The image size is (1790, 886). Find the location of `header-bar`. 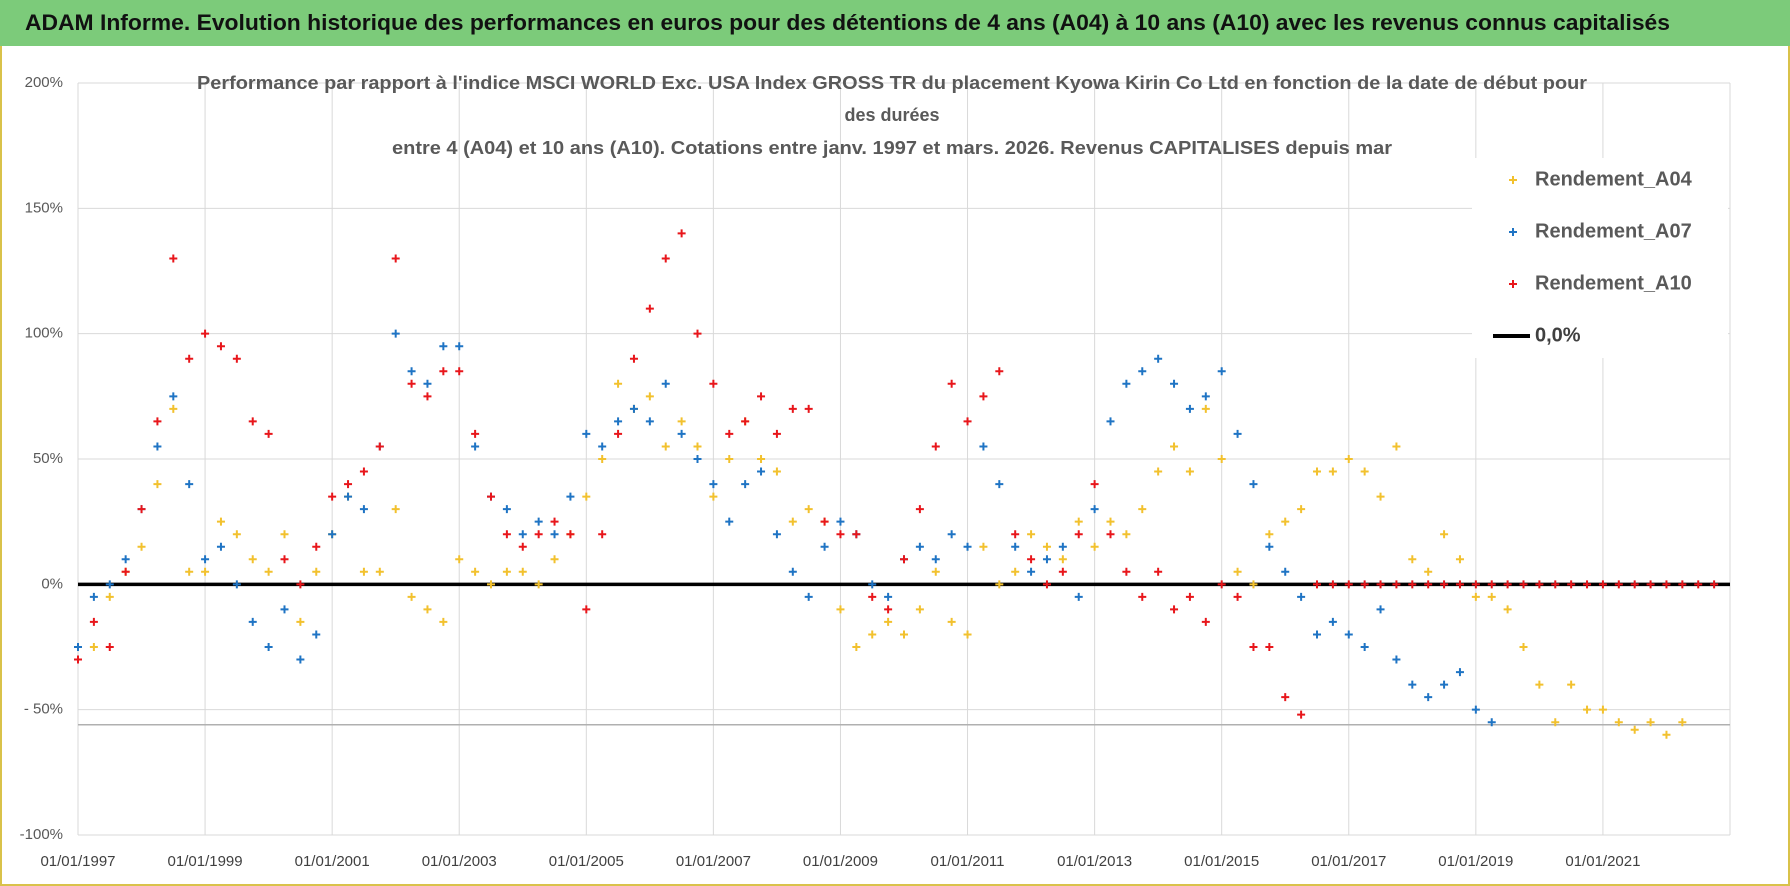

header-bar is located at coordinates (895, 23).